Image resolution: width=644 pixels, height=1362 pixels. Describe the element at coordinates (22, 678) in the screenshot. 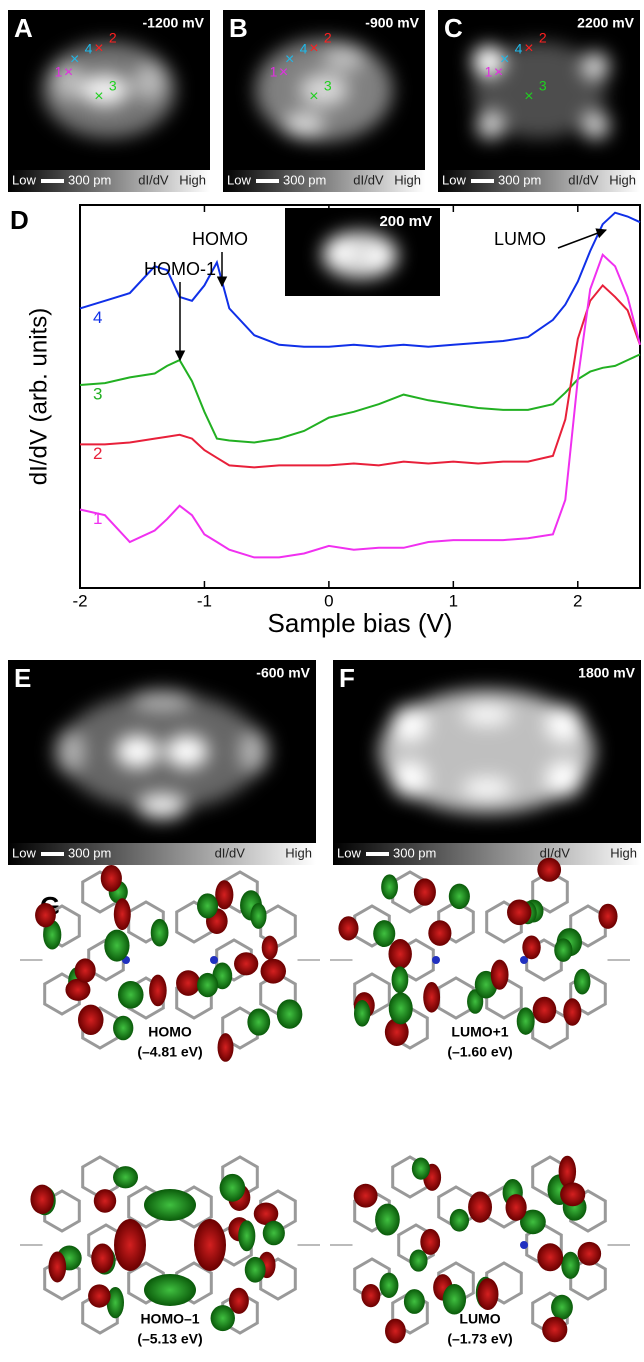

I see `panel-letter: E` at that location.